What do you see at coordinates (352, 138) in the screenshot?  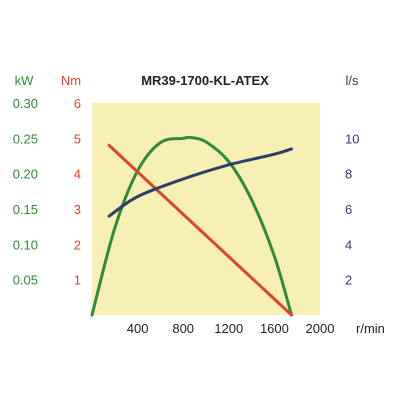 I see `y-tick-label-flow: 10` at bounding box center [352, 138].